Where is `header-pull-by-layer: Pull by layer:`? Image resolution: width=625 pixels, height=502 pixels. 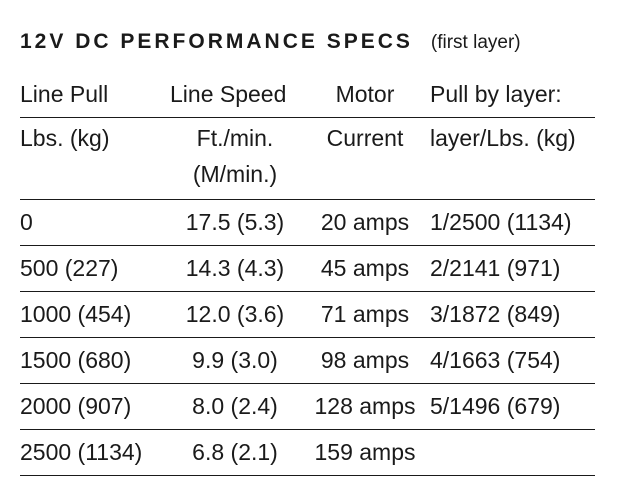
header-pull-by-layer: Pull by layer: is located at coordinates (496, 94).